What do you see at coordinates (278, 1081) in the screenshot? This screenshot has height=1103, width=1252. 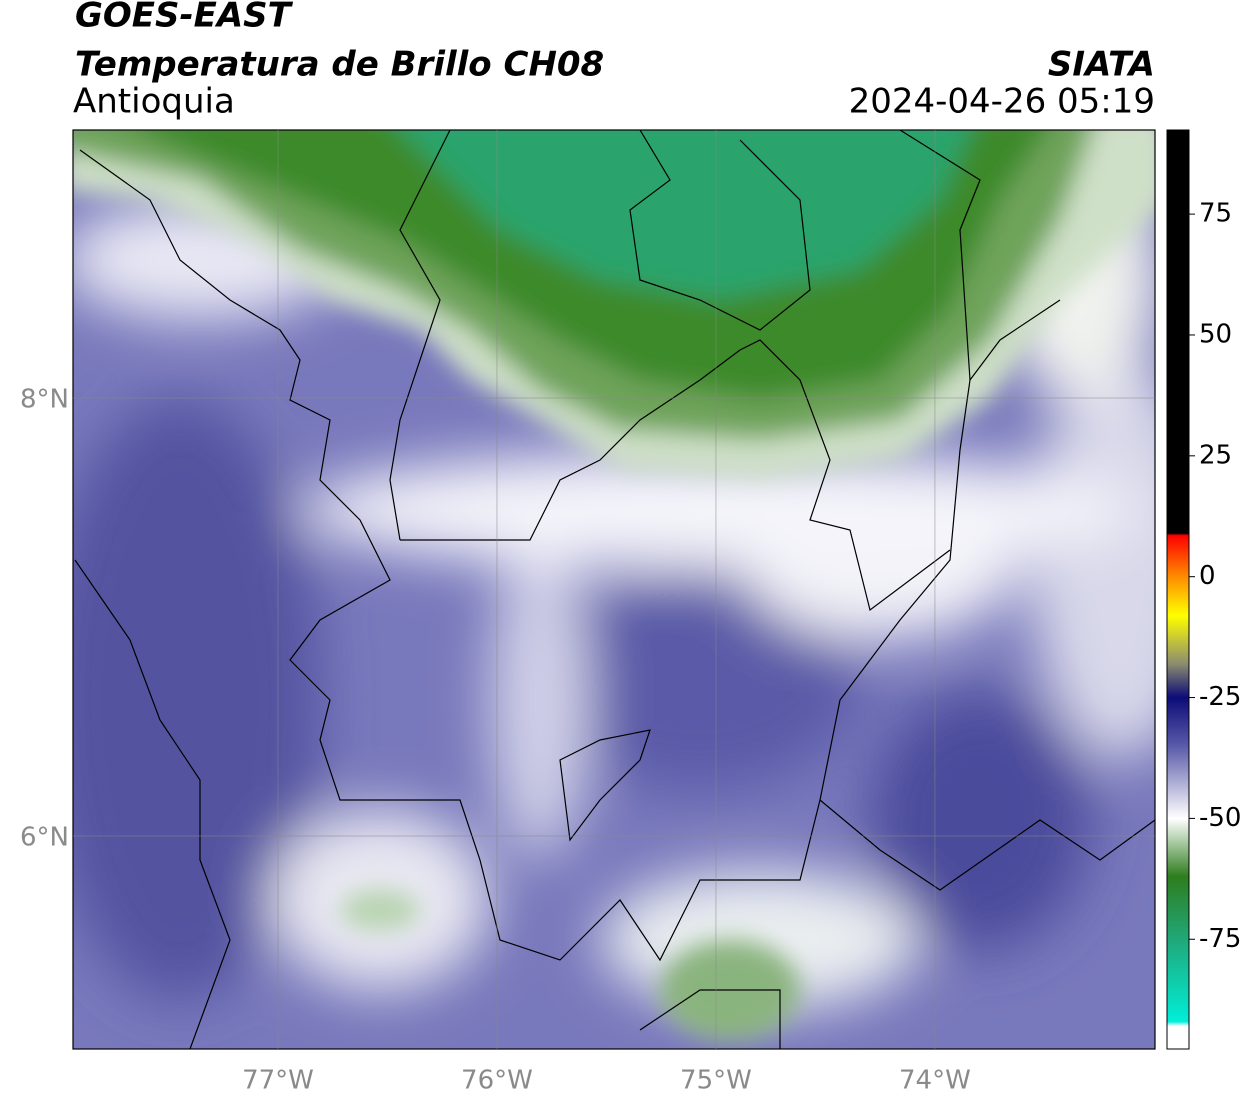 I see `x-tick-label: 77°W` at bounding box center [278, 1081].